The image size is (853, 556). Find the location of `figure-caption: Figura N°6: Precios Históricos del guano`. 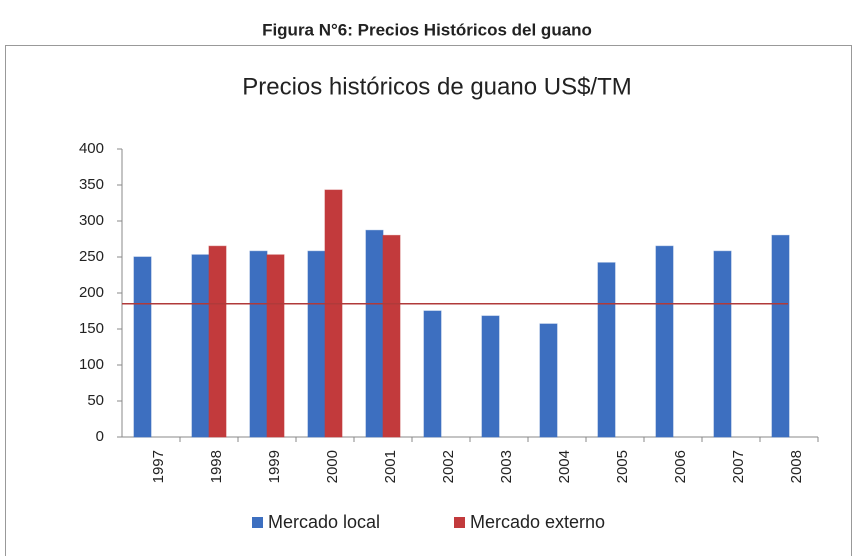

figure-caption: Figura N°6: Precios Históricos del guano is located at coordinates (427, 29).